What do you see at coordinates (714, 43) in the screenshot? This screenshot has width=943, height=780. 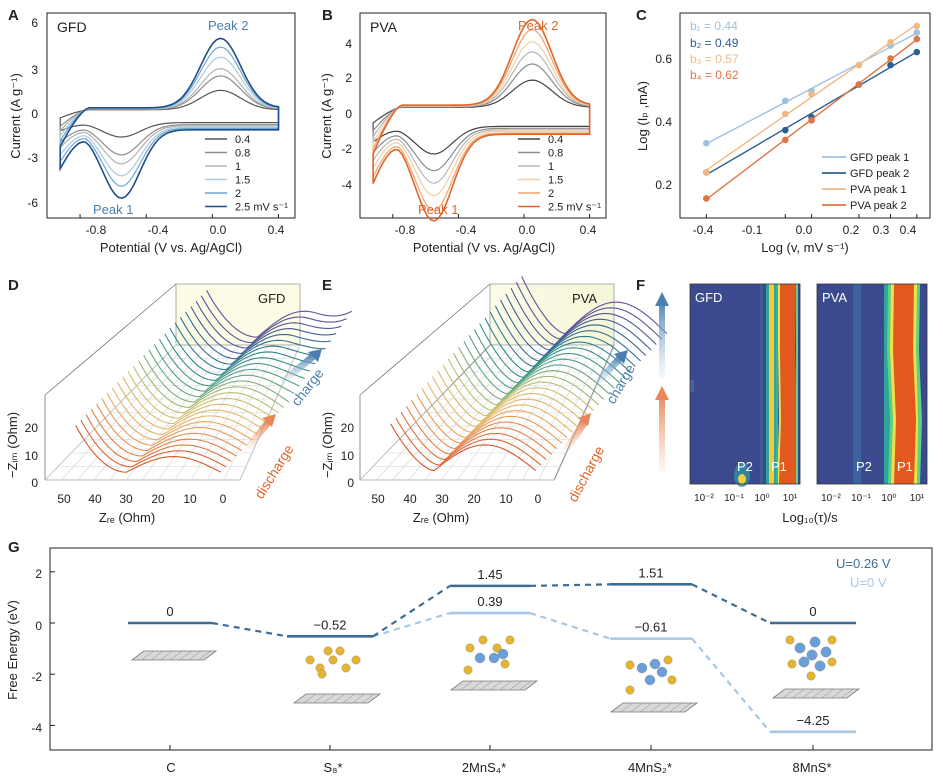 I see `panel-c-b2: b₂ = 0.49` at bounding box center [714, 43].